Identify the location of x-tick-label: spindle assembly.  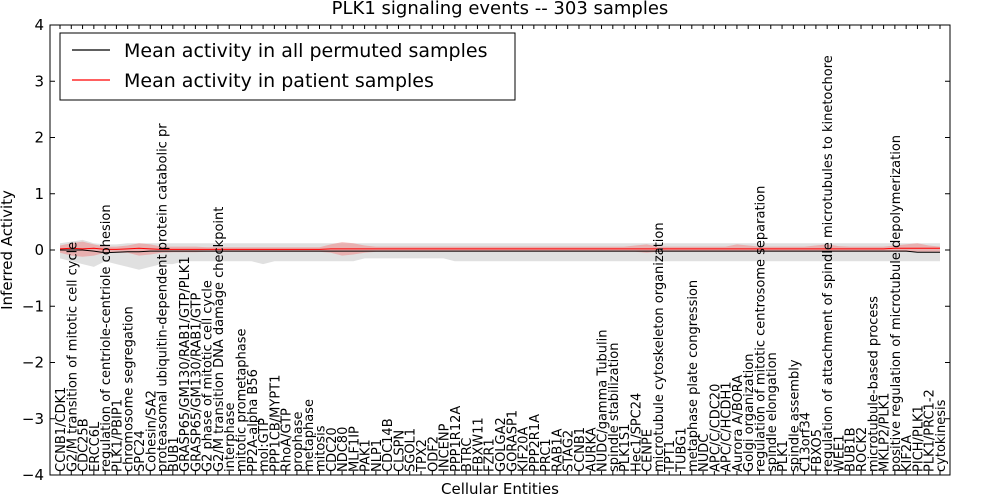
(794, 415).